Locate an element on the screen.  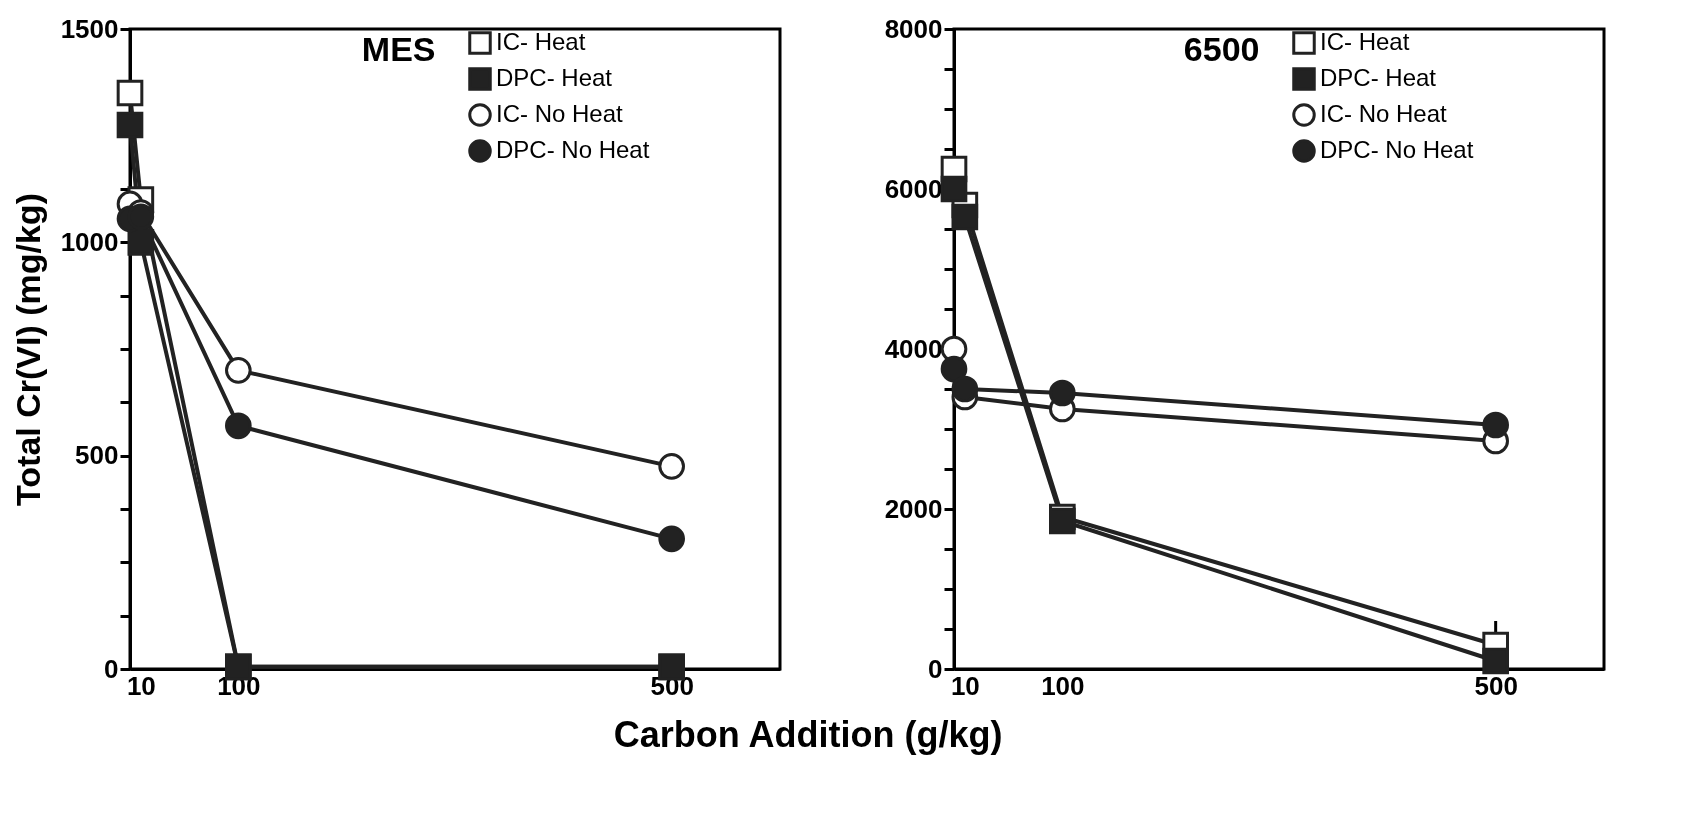
y-tick-label: 1500 is located at coordinates (89, 28).